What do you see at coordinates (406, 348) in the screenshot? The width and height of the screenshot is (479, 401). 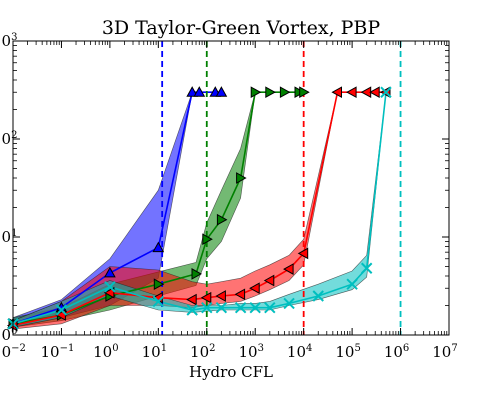 I see `x-tick-exponent: 6` at bounding box center [406, 348].